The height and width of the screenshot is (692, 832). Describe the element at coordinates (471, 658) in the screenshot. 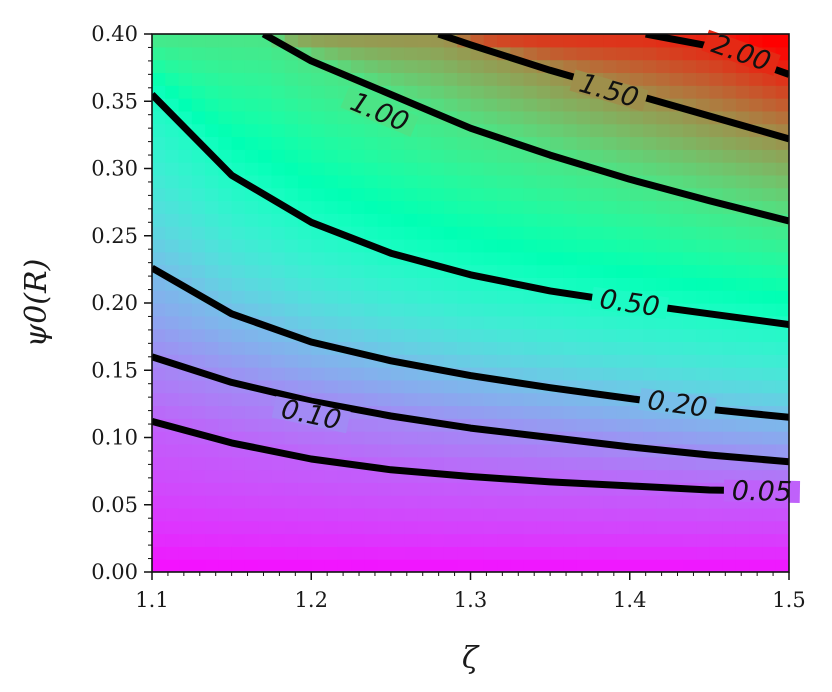

I see `x-axis-label: ζ` at that location.